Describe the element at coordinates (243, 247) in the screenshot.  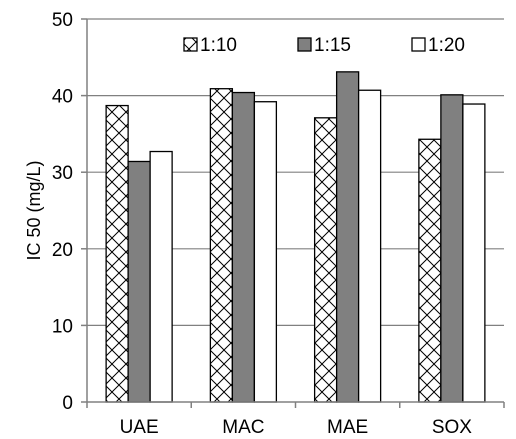
I see `bar-1-15-mac` at that location.